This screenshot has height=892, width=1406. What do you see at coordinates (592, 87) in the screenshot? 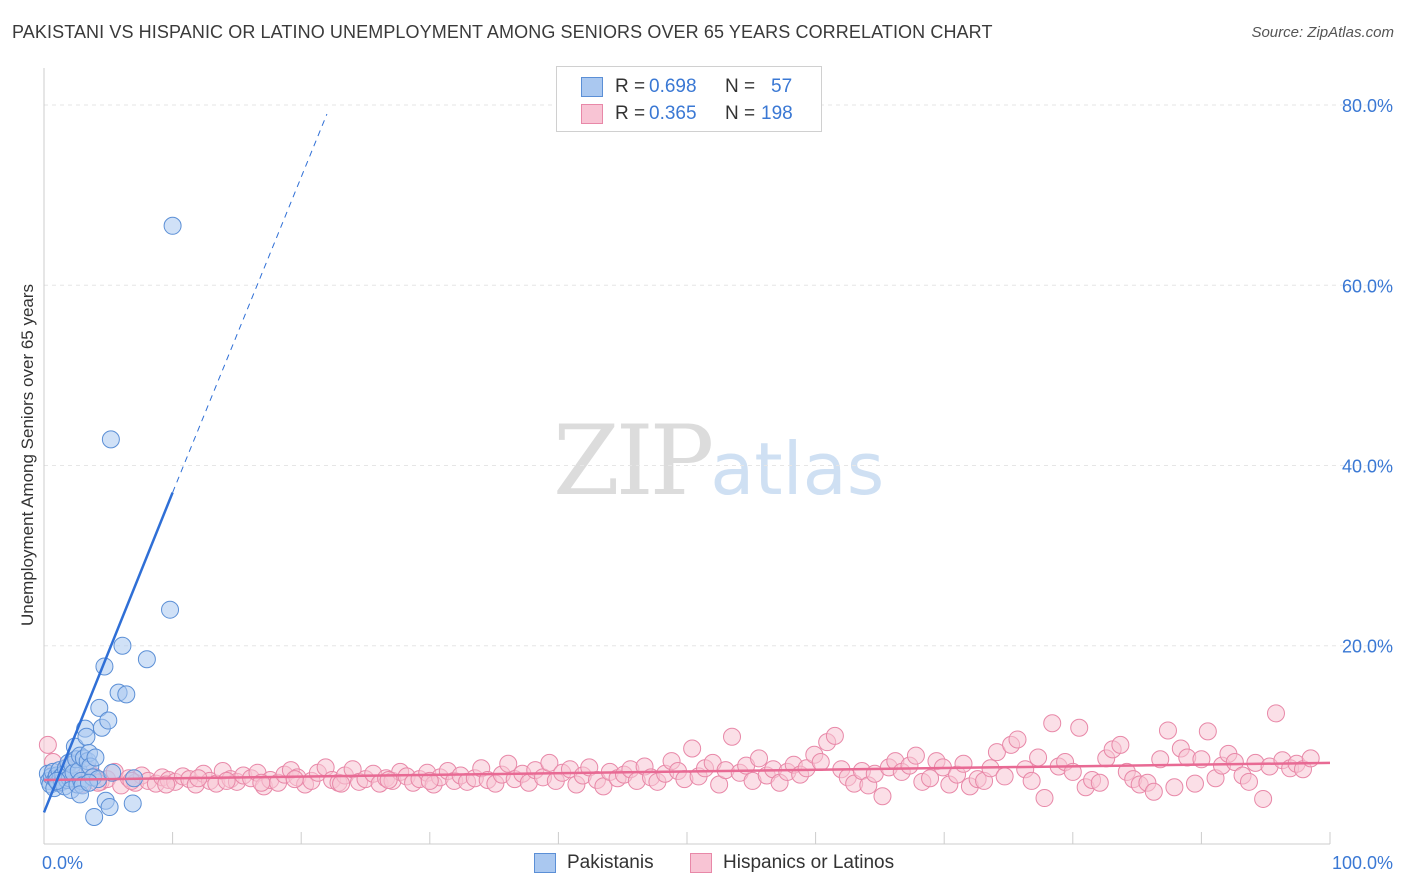
I see `legend-swatch-pakistani` at bounding box center [592, 87].